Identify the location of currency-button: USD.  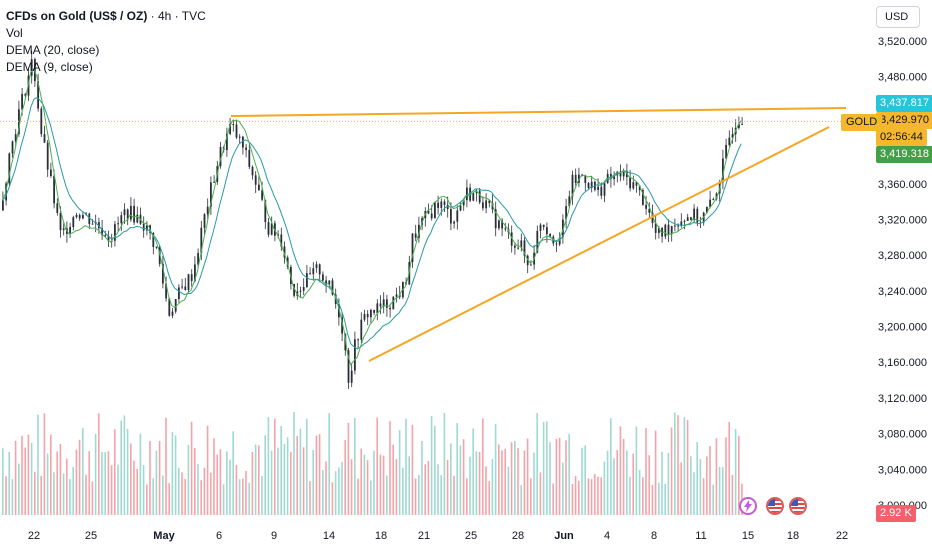
(898, 17).